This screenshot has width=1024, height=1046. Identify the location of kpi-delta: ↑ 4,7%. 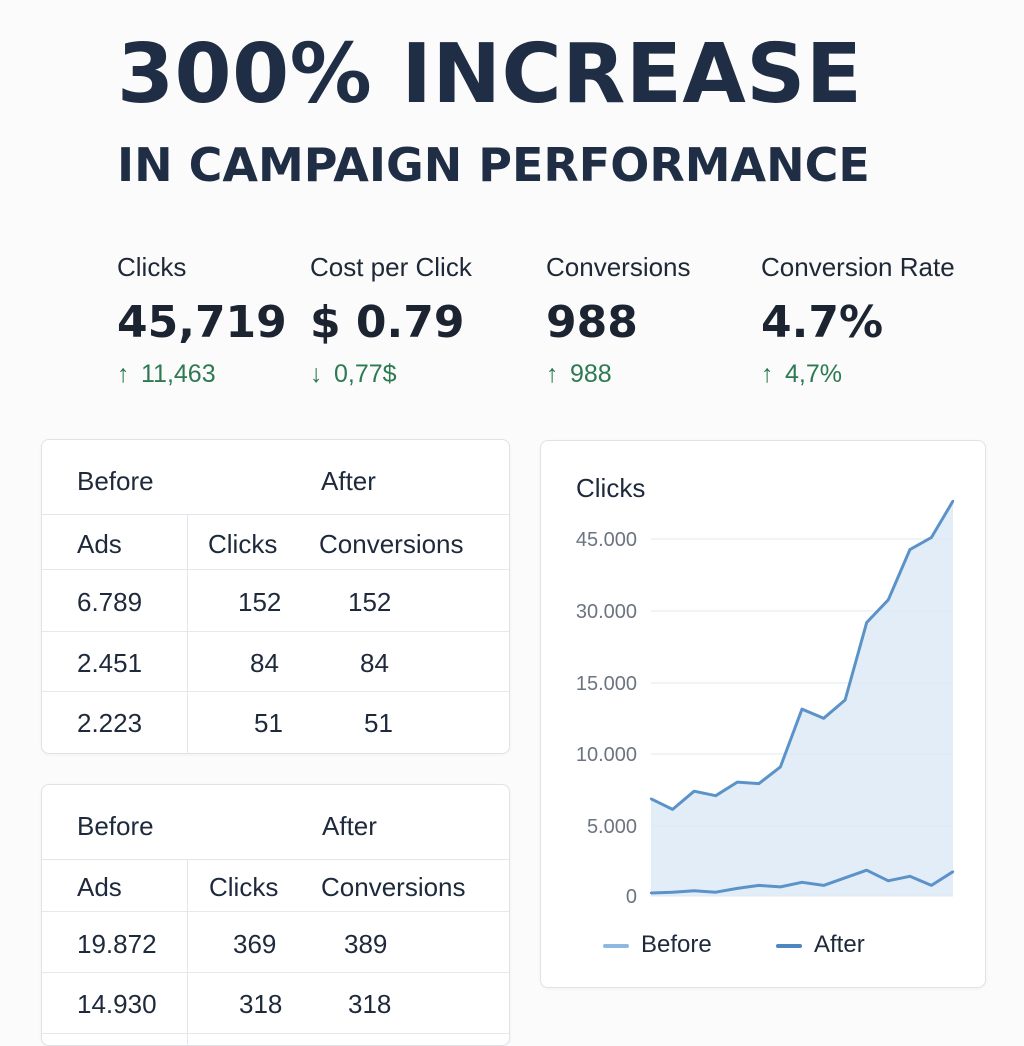
(858, 374).